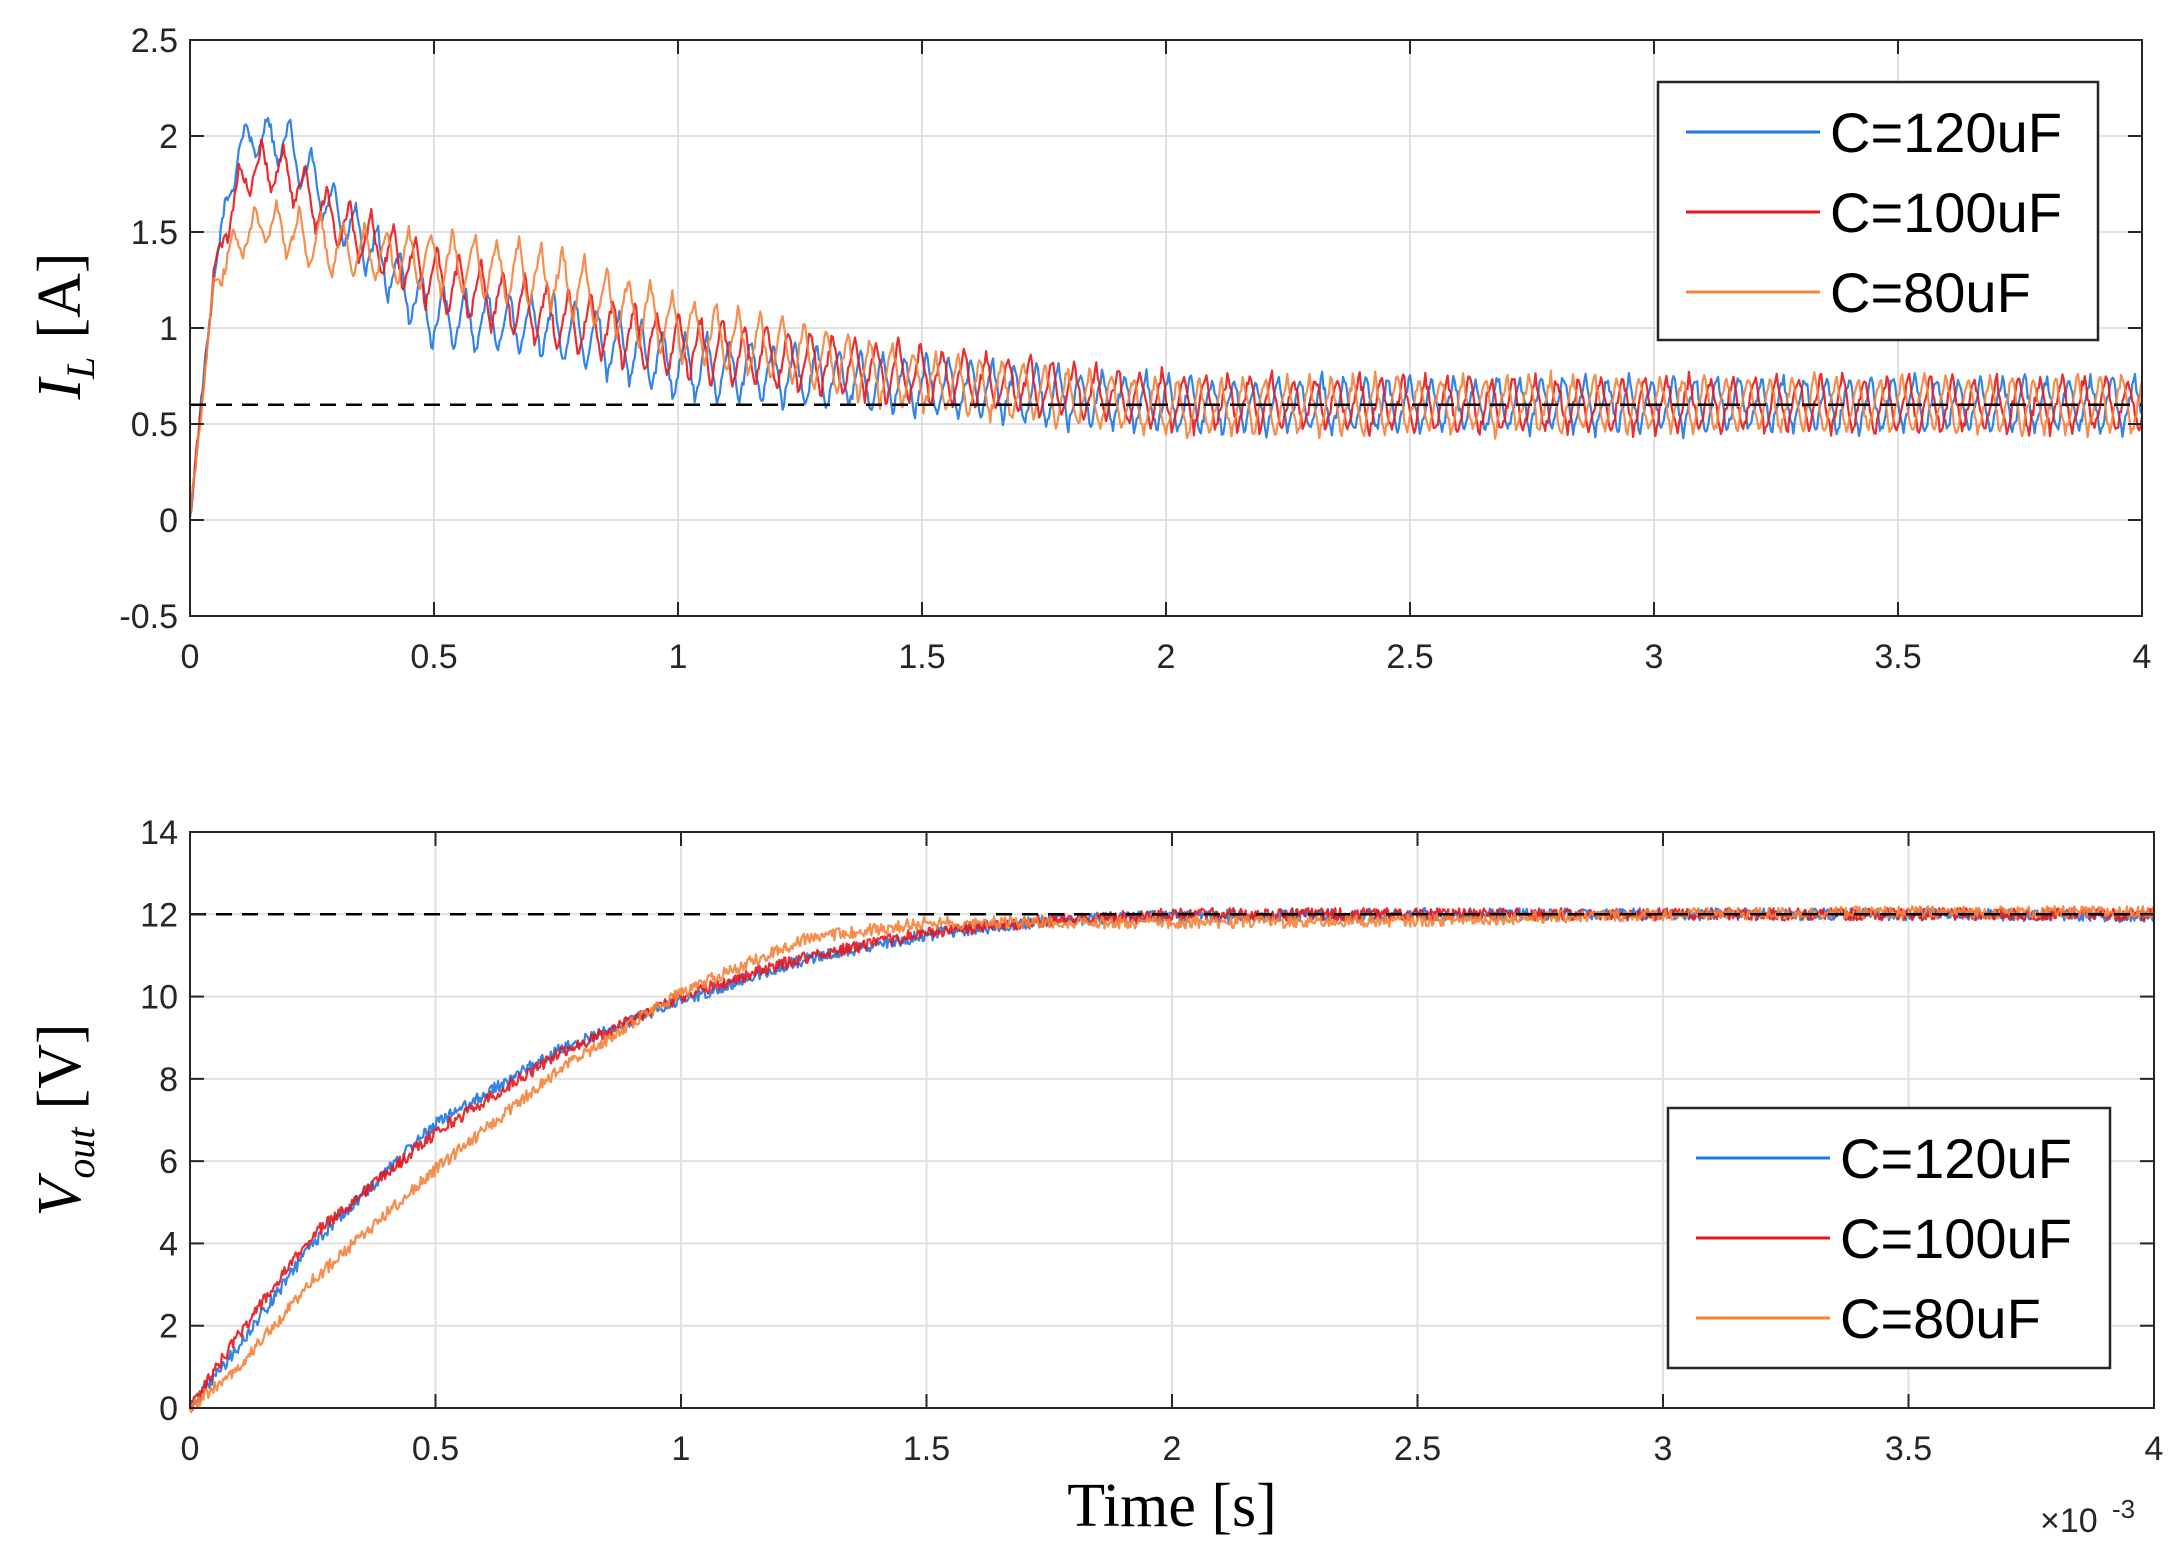 The image size is (2182, 1563). I want to click on y-tick-label: 8, so click(168, 1080).